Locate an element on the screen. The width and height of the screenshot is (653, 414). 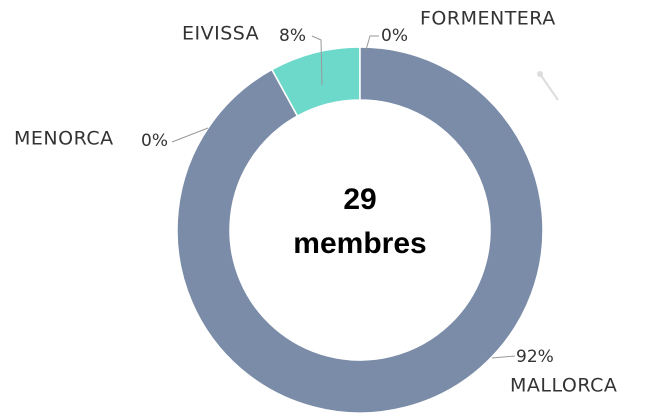
value-label: 8% is located at coordinates (292, 36).